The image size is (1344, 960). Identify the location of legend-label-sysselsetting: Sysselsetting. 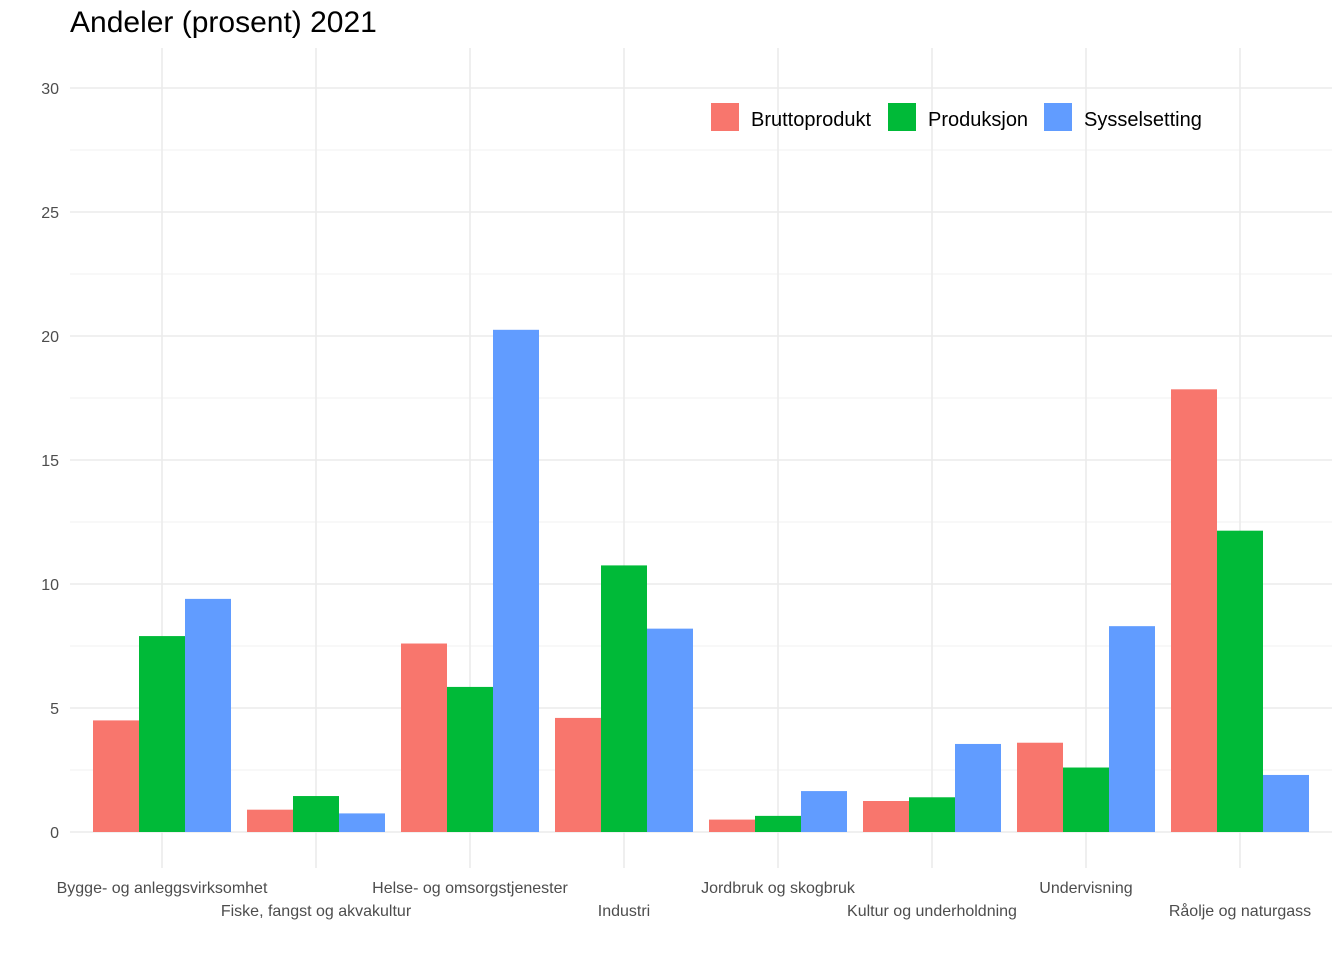
(1143, 120).